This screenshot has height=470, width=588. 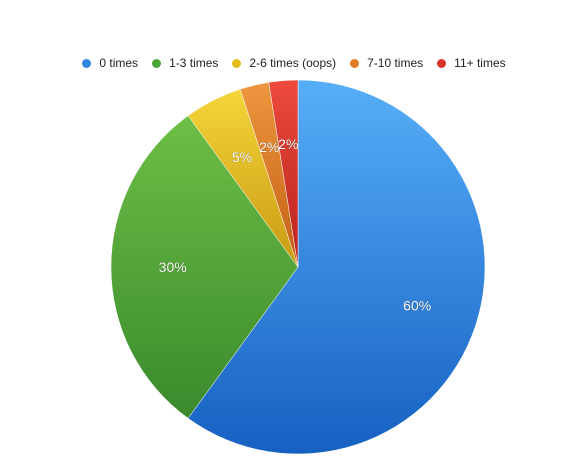 What do you see at coordinates (480, 63) in the screenshot?
I see `legend-label: 11+ times` at bounding box center [480, 63].